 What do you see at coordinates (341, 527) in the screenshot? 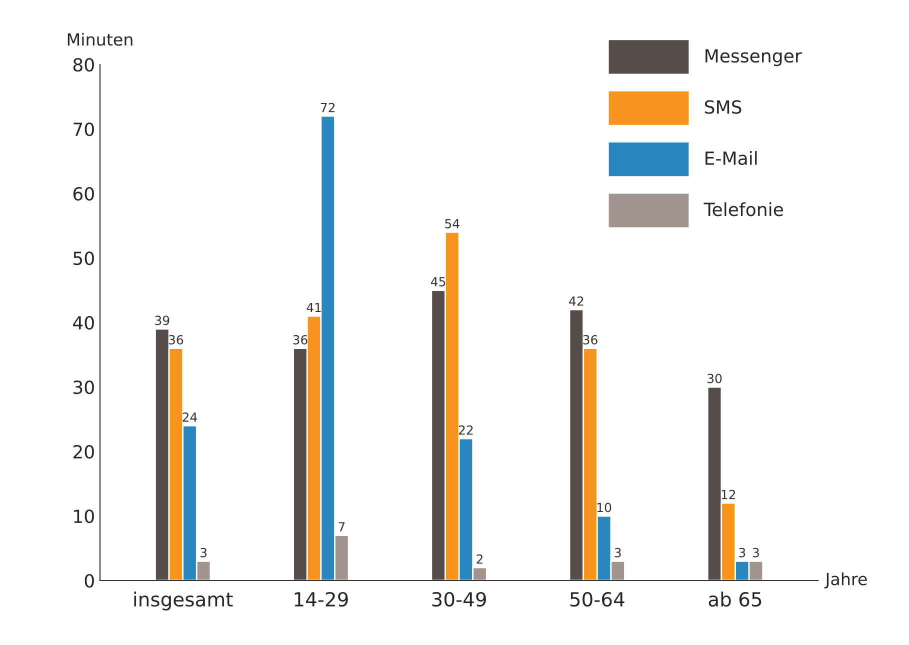
I see `data-label: 7` at bounding box center [341, 527].